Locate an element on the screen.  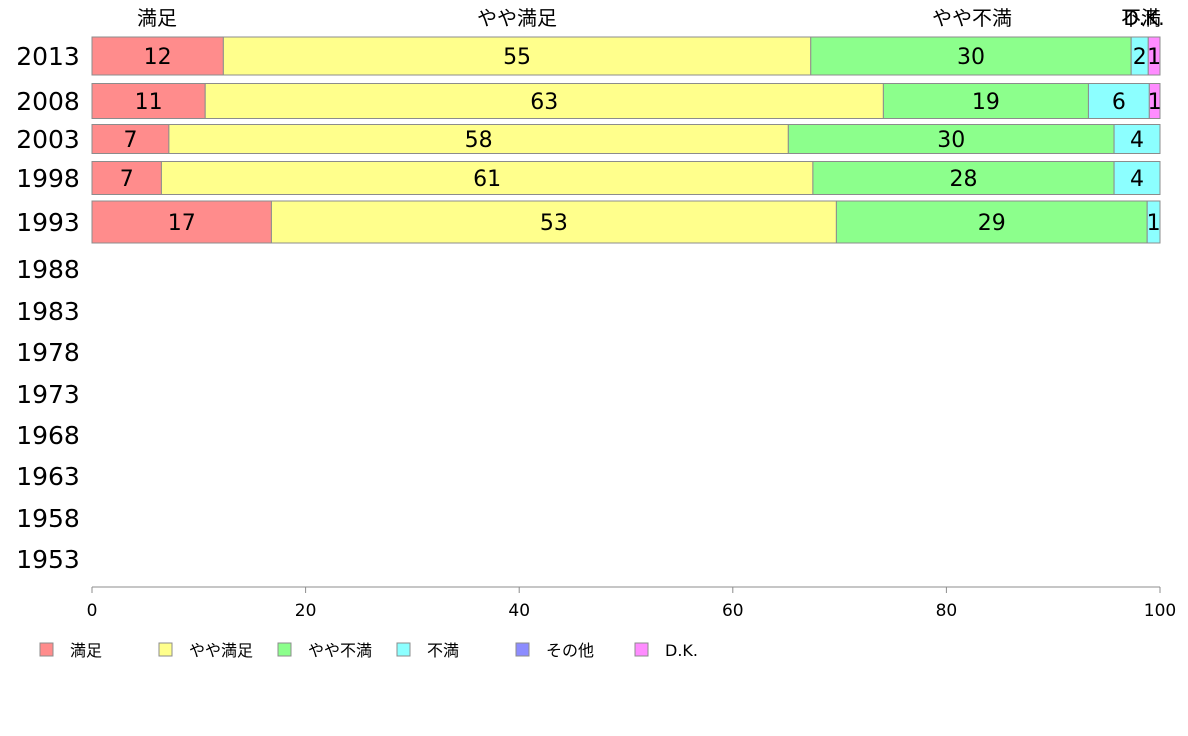
year-label: 1983 is located at coordinates (48, 311).